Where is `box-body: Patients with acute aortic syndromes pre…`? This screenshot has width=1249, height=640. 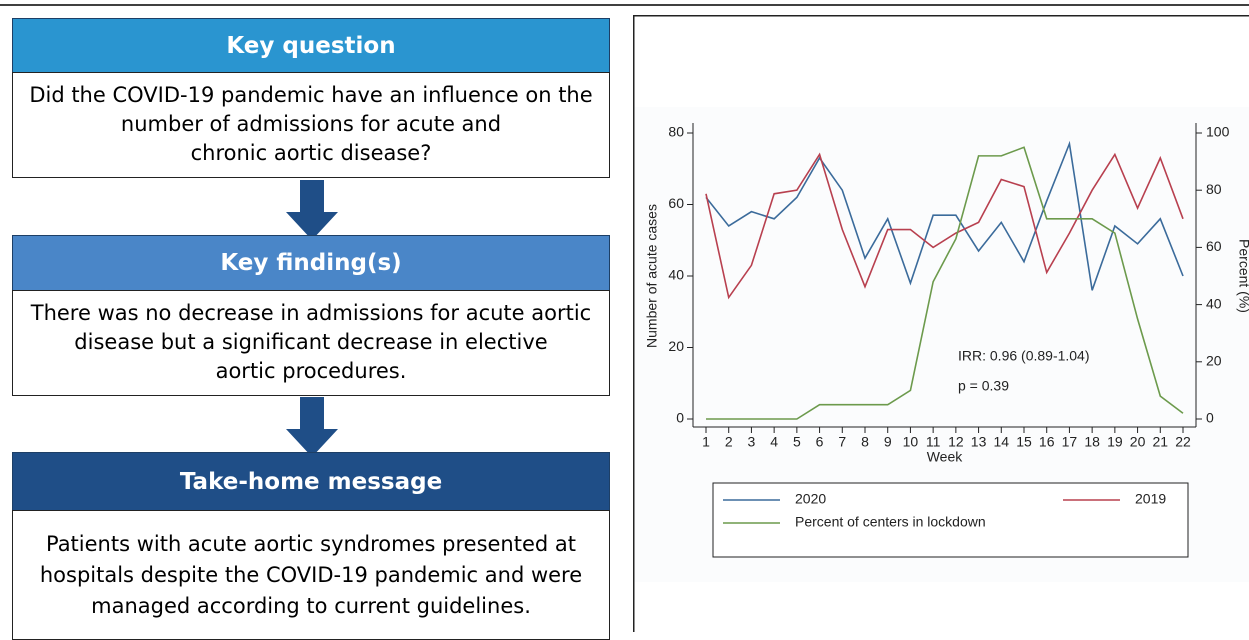
box-body: Patients with acute aortic syndromes pre… is located at coordinates (311, 575).